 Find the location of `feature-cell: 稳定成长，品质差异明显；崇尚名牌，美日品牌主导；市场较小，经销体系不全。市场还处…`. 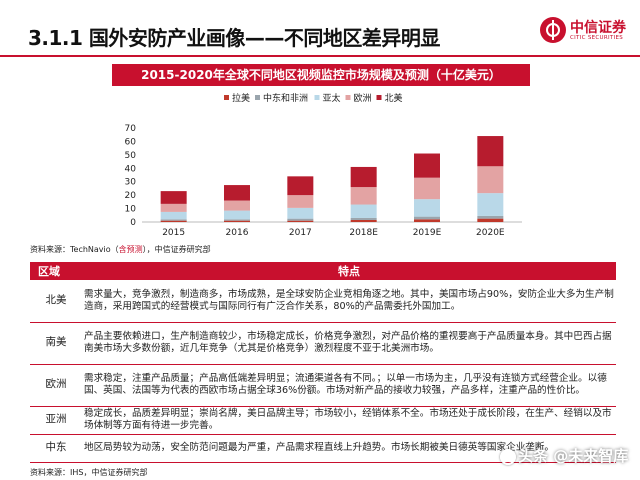

feature-cell: 稳定成长，品质差异明显；崇尚名牌，美日品牌主导；市场较小，经销体系不全。市场还处… is located at coordinates (349, 420).